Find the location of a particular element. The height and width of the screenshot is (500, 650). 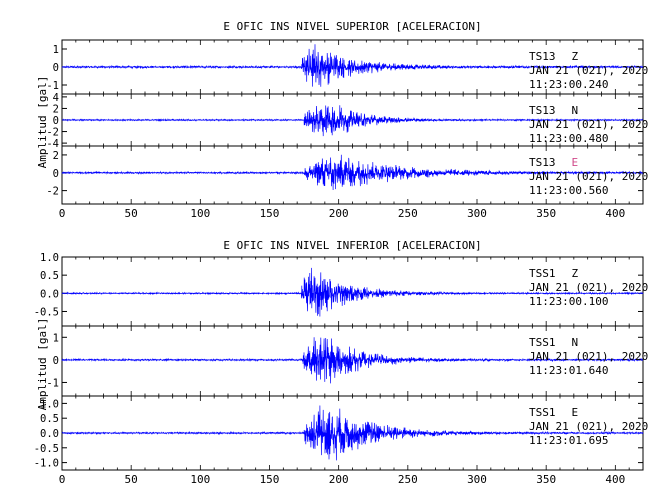

station-label: TSS1 N is located at coordinates (553, 342).